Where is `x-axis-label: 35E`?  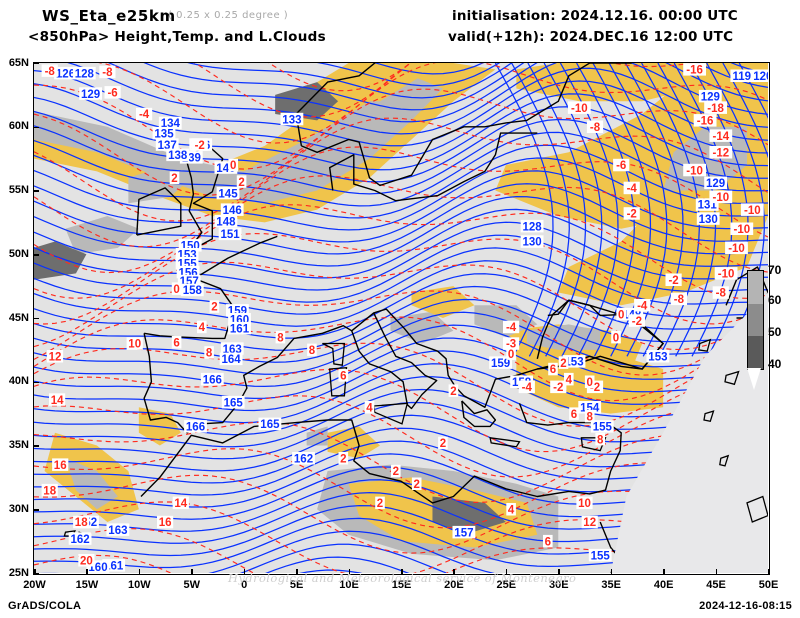
x-axis-label: 35E is located at coordinates (611, 585).